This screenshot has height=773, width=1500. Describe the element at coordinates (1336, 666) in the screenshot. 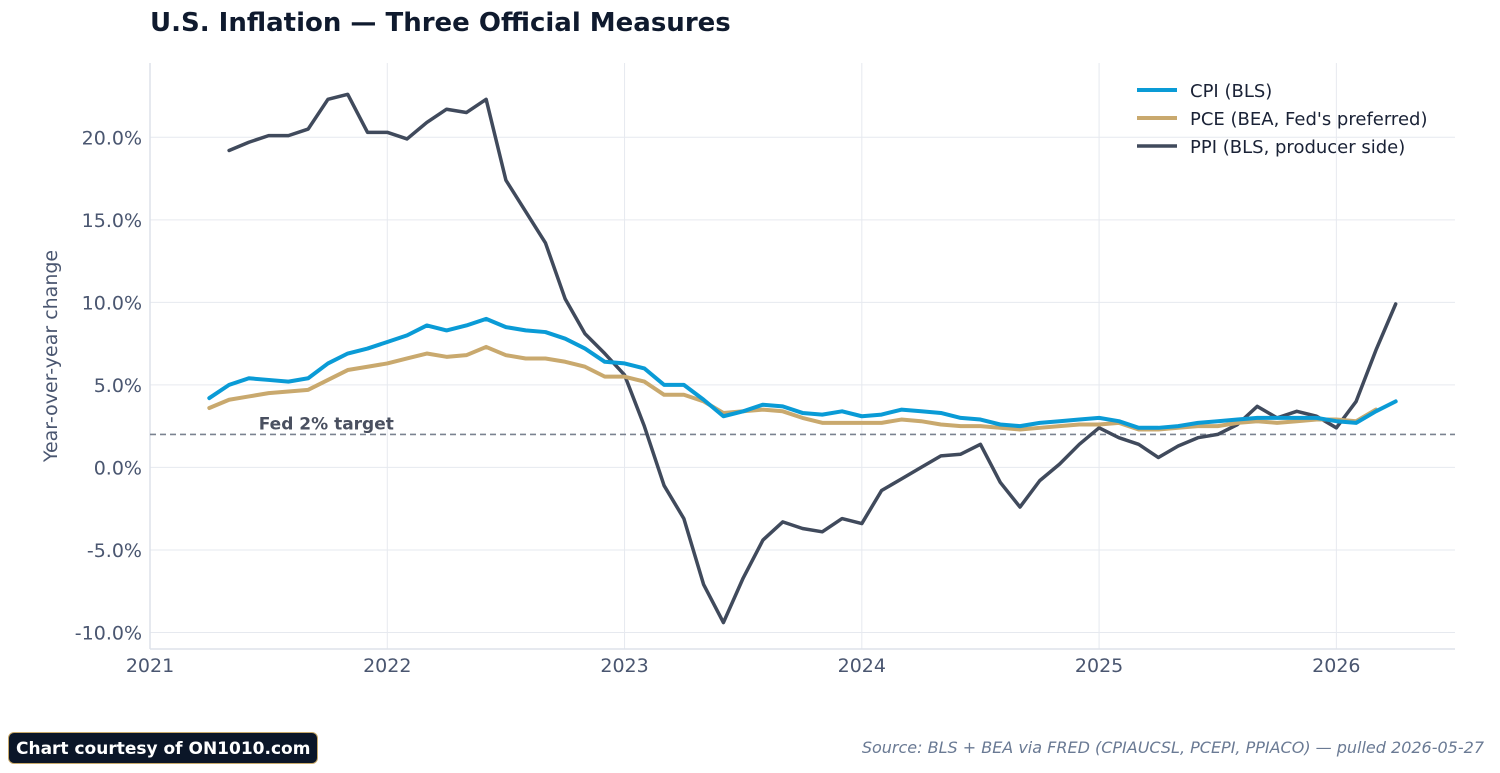

I see `x-tick-label: 2026` at that location.